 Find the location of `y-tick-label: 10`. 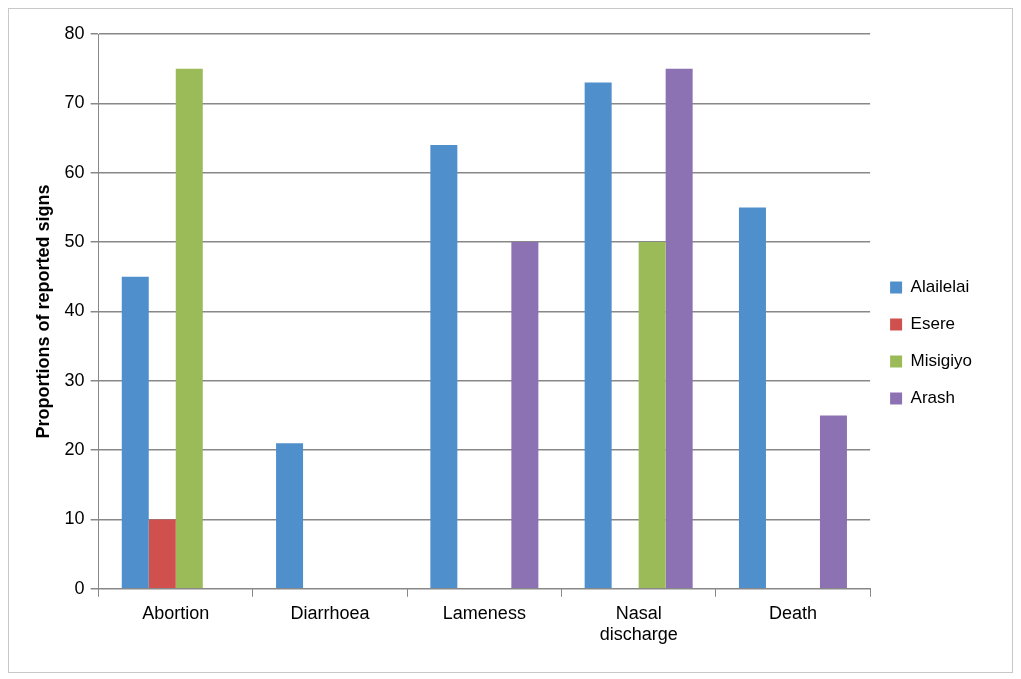

y-tick-label: 10 is located at coordinates (74, 518).